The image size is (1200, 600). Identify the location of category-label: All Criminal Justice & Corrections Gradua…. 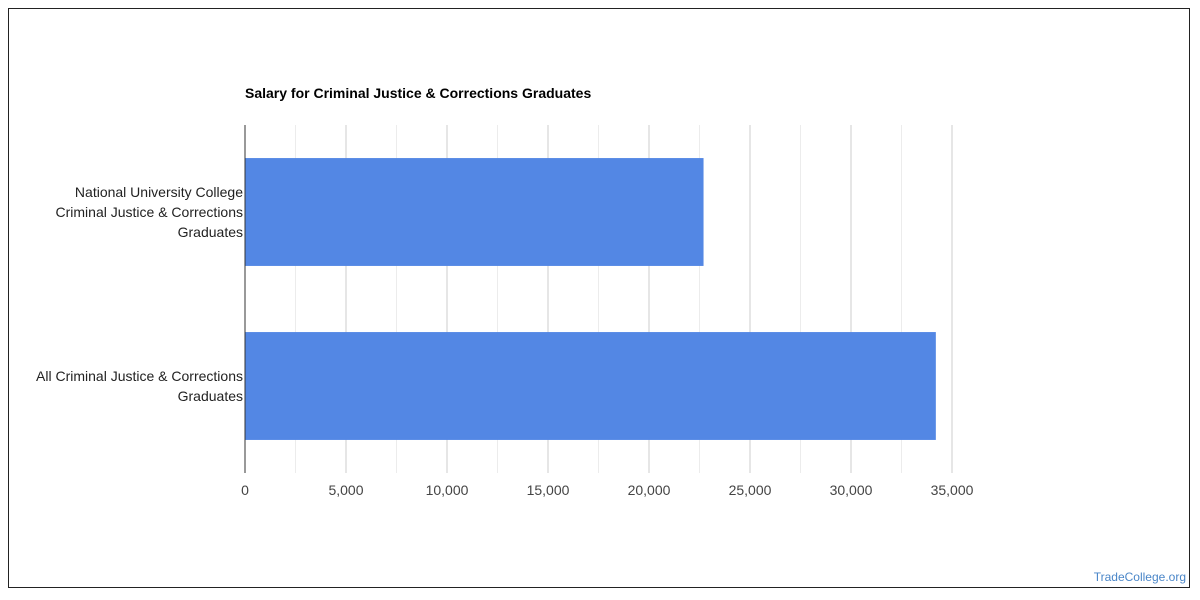
(139, 386).